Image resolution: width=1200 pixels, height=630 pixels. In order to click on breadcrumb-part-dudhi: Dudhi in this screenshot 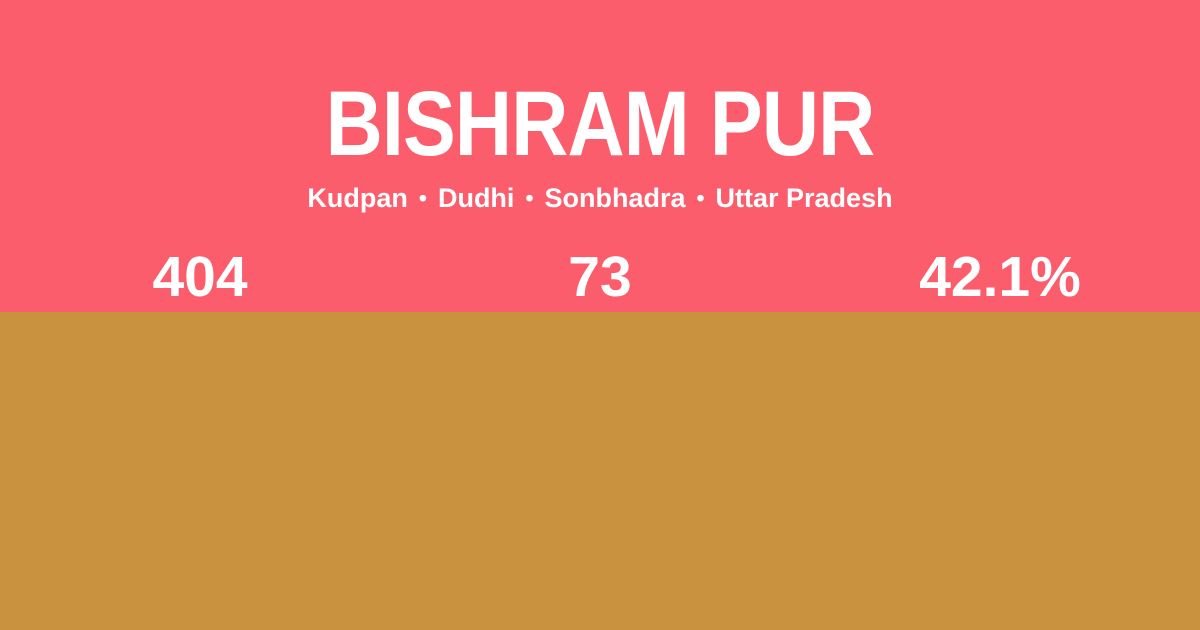, I will do `click(476, 198)`.